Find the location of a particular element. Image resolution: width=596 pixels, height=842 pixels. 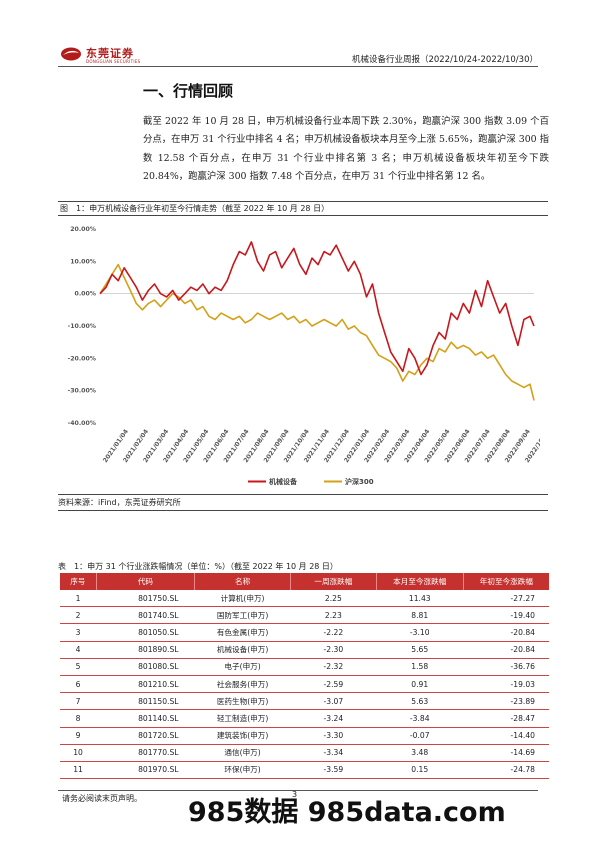

cell-index: 8 is located at coordinates (78, 718).